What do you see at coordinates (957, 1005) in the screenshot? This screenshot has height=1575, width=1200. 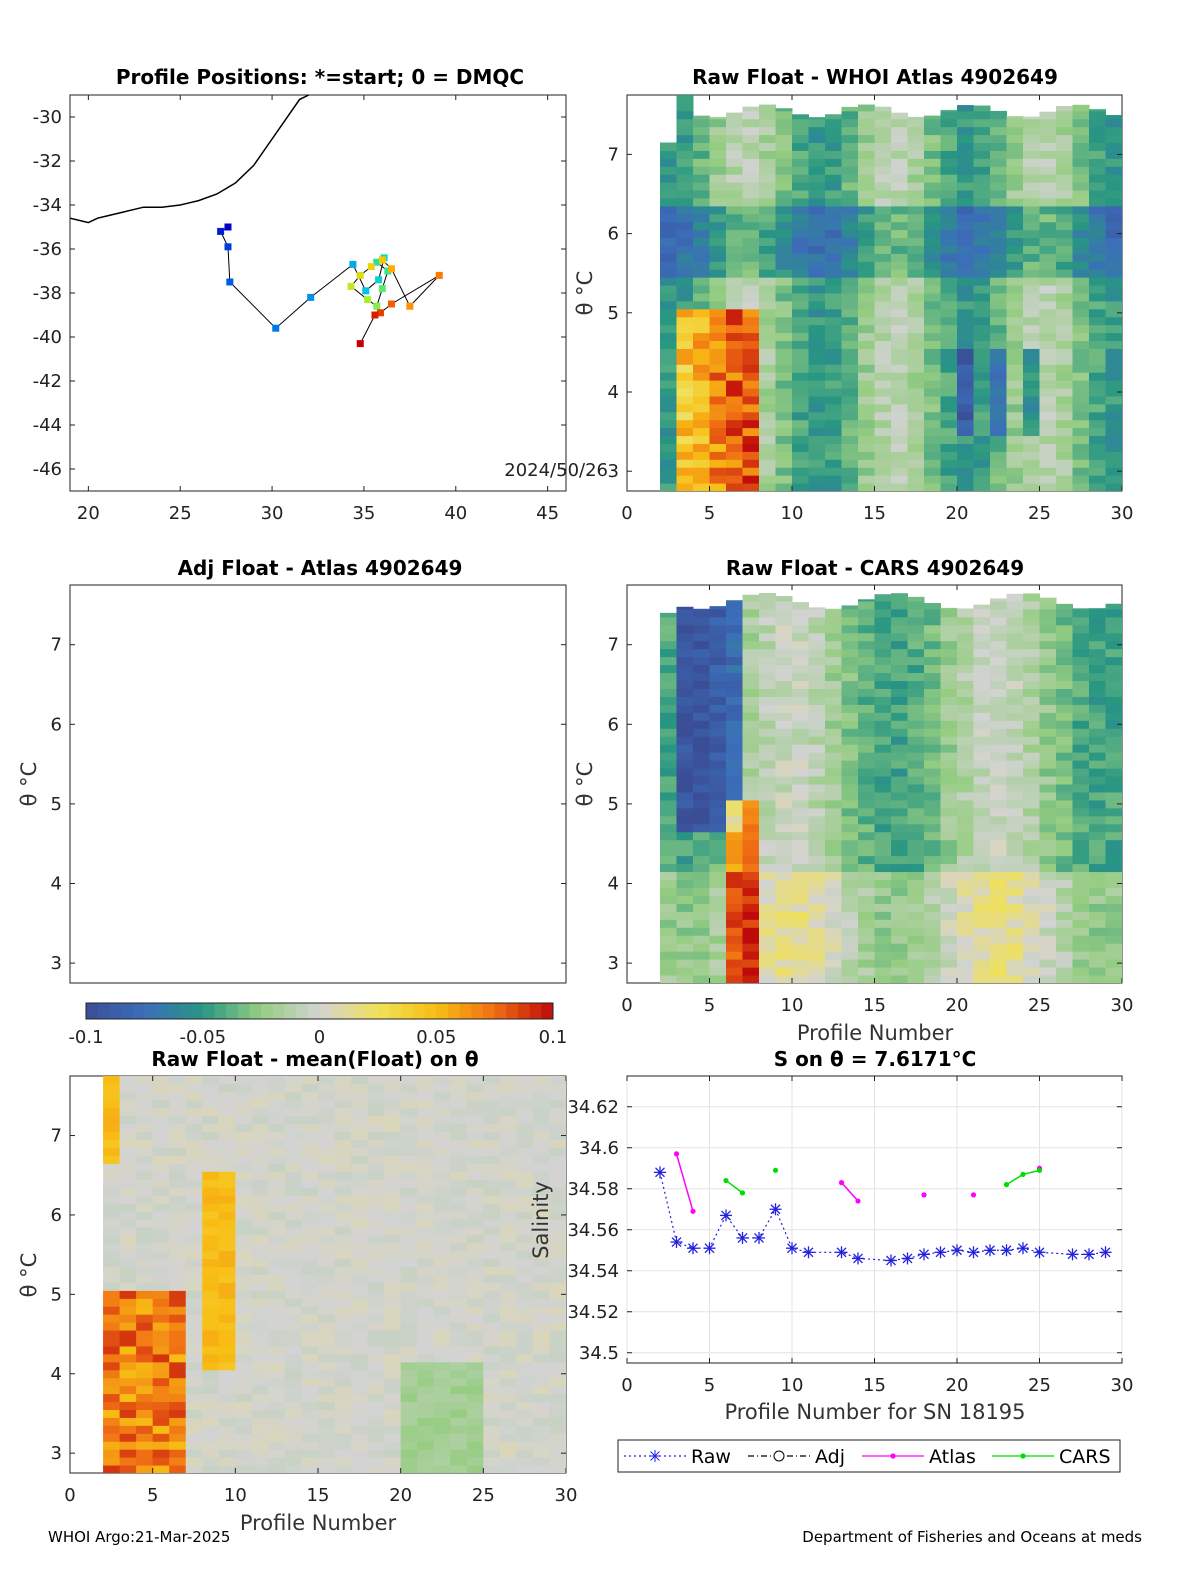 I see `x-tick-label: 20` at bounding box center [957, 1005].